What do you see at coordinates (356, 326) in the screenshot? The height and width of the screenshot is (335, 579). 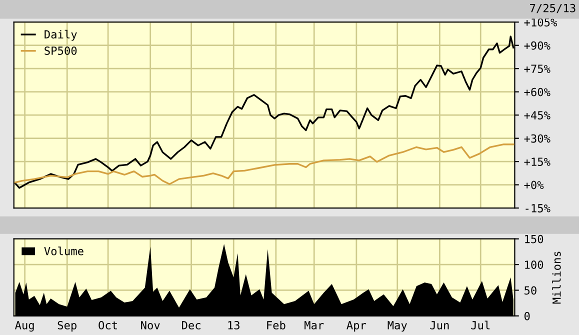 I see `x-tick-label: Apr` at bounding box center [356, 326].